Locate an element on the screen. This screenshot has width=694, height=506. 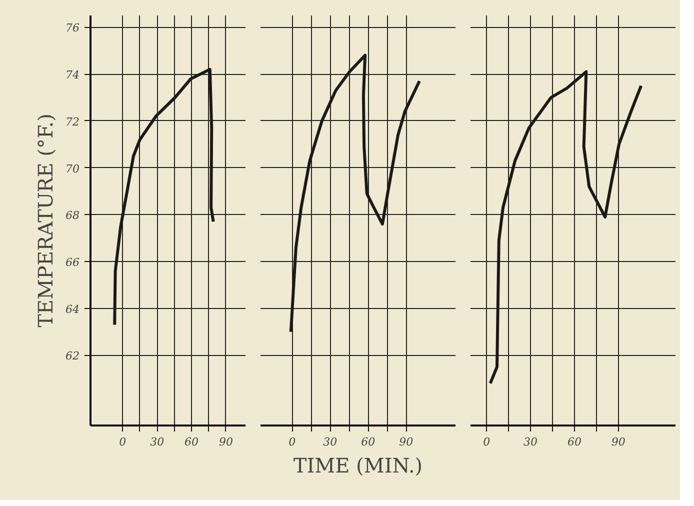
y-tick-label: 62 is located at coordinates (73, 356).